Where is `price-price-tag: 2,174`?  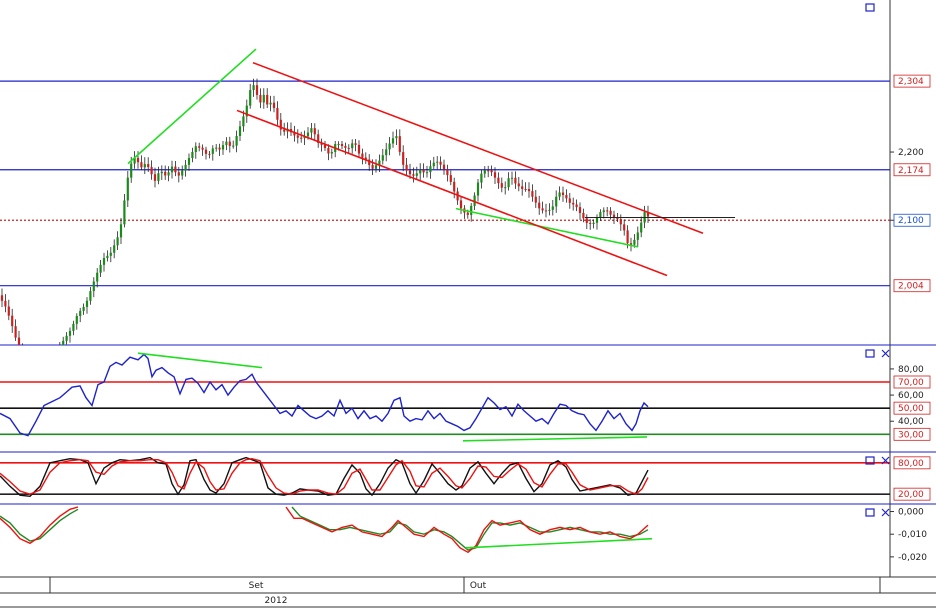 price-price-tag: 2,174 is located at coordinates (911, 171).